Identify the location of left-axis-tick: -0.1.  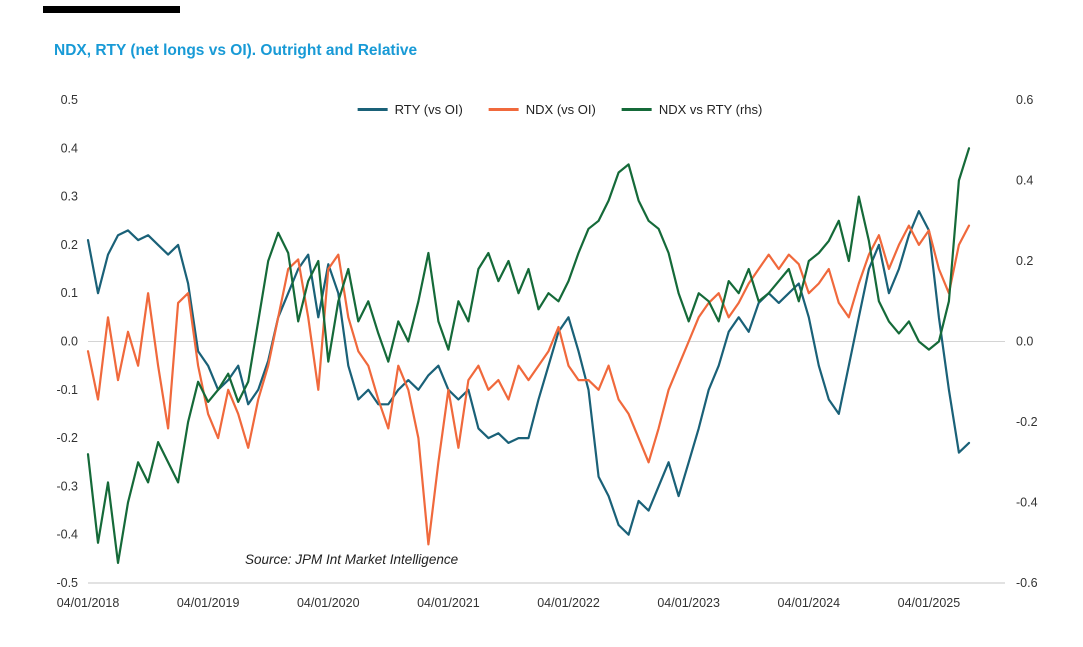
(67, 390).